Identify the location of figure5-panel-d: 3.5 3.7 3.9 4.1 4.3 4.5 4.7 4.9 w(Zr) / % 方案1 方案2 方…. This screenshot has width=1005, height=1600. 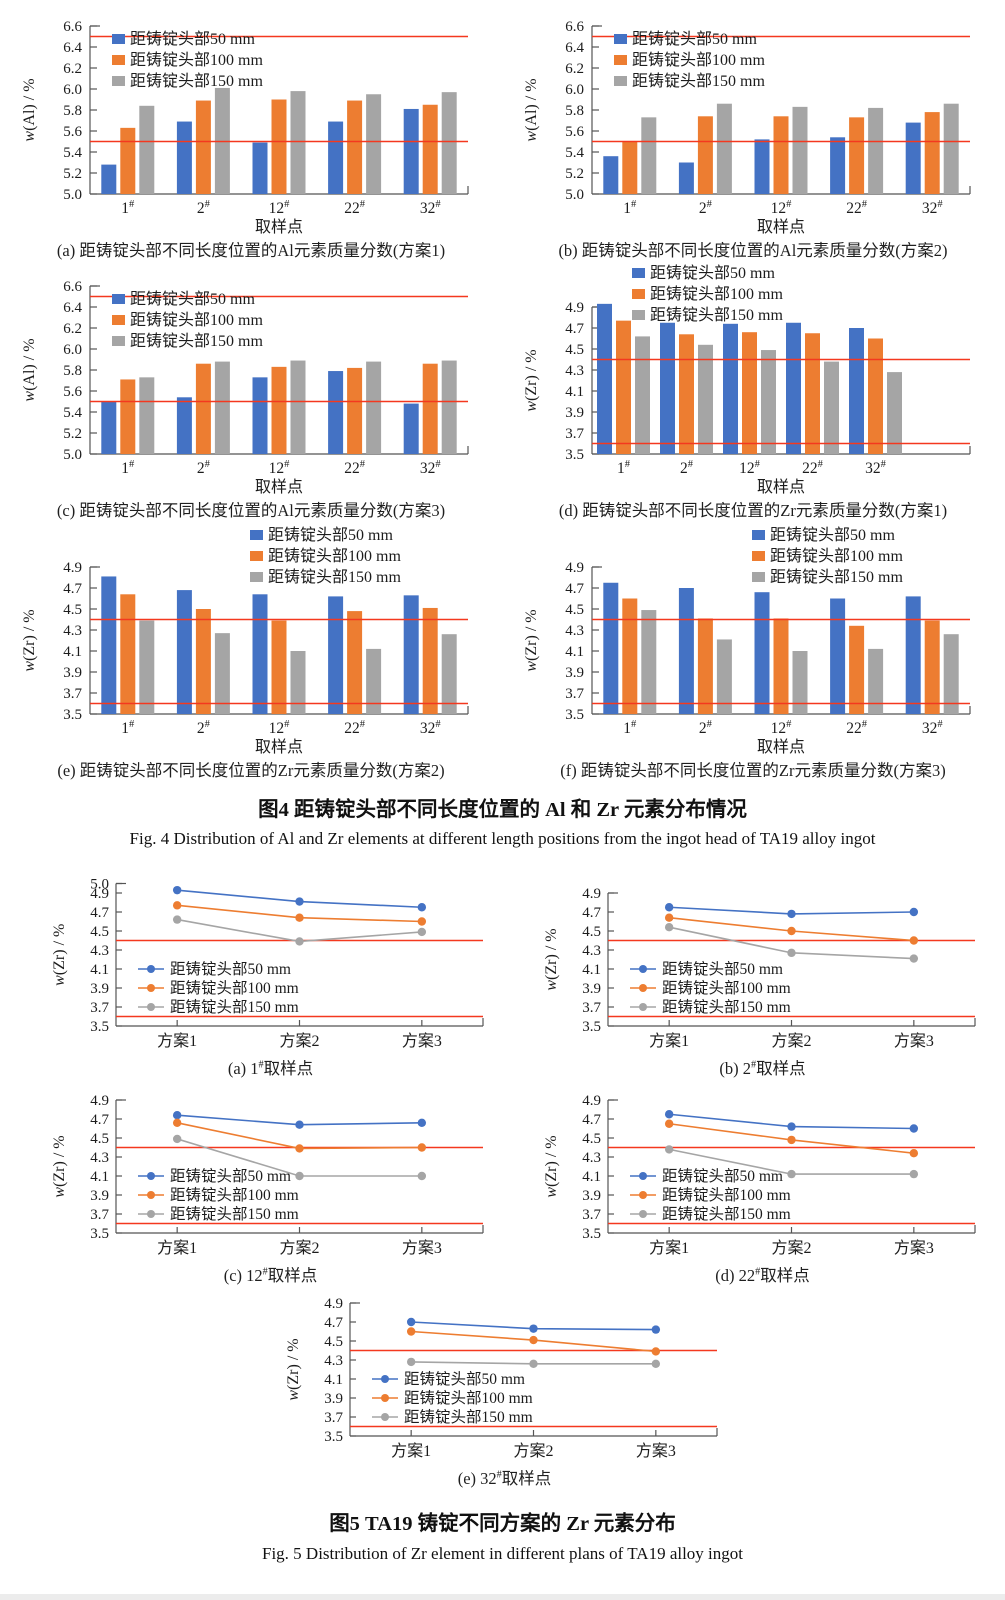
(762, 1185).